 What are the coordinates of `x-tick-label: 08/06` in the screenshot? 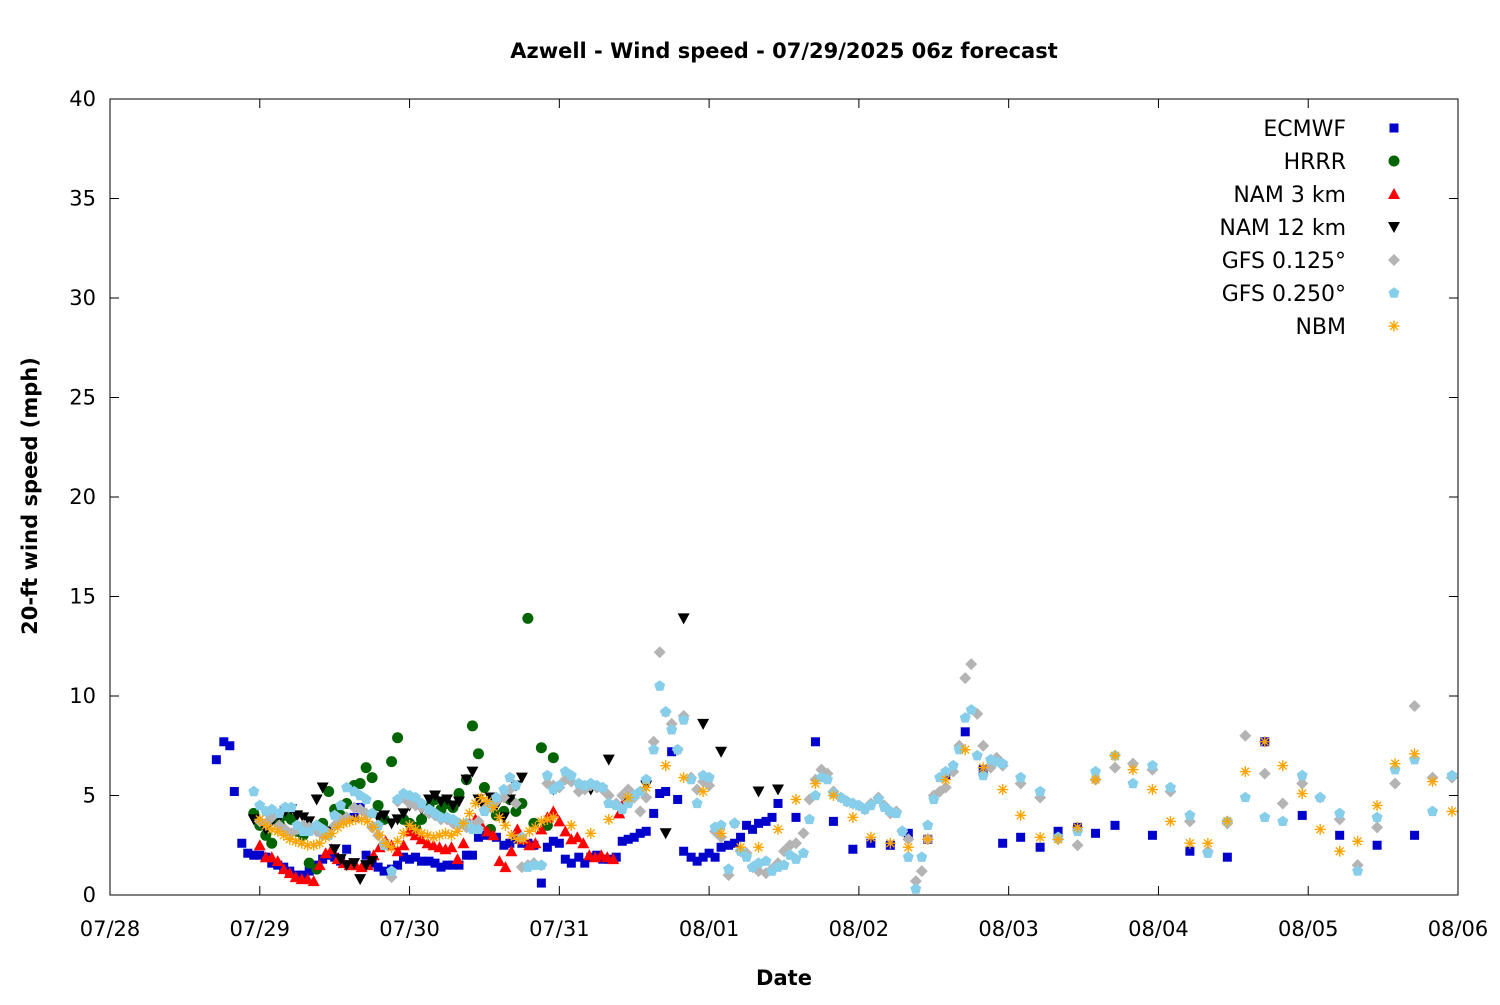 It's located at (1458, 929).